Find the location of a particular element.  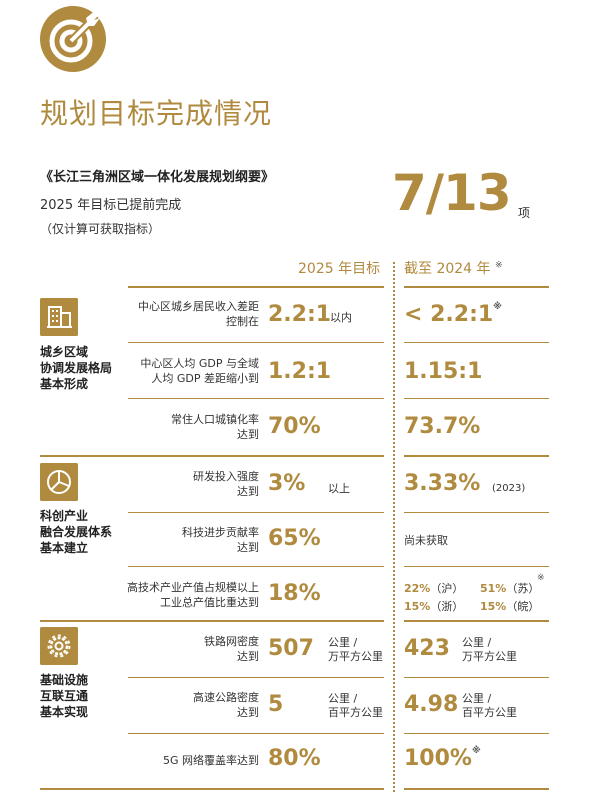

row-label: 铁路网密度 达到 is located at coordinates (231, 649).